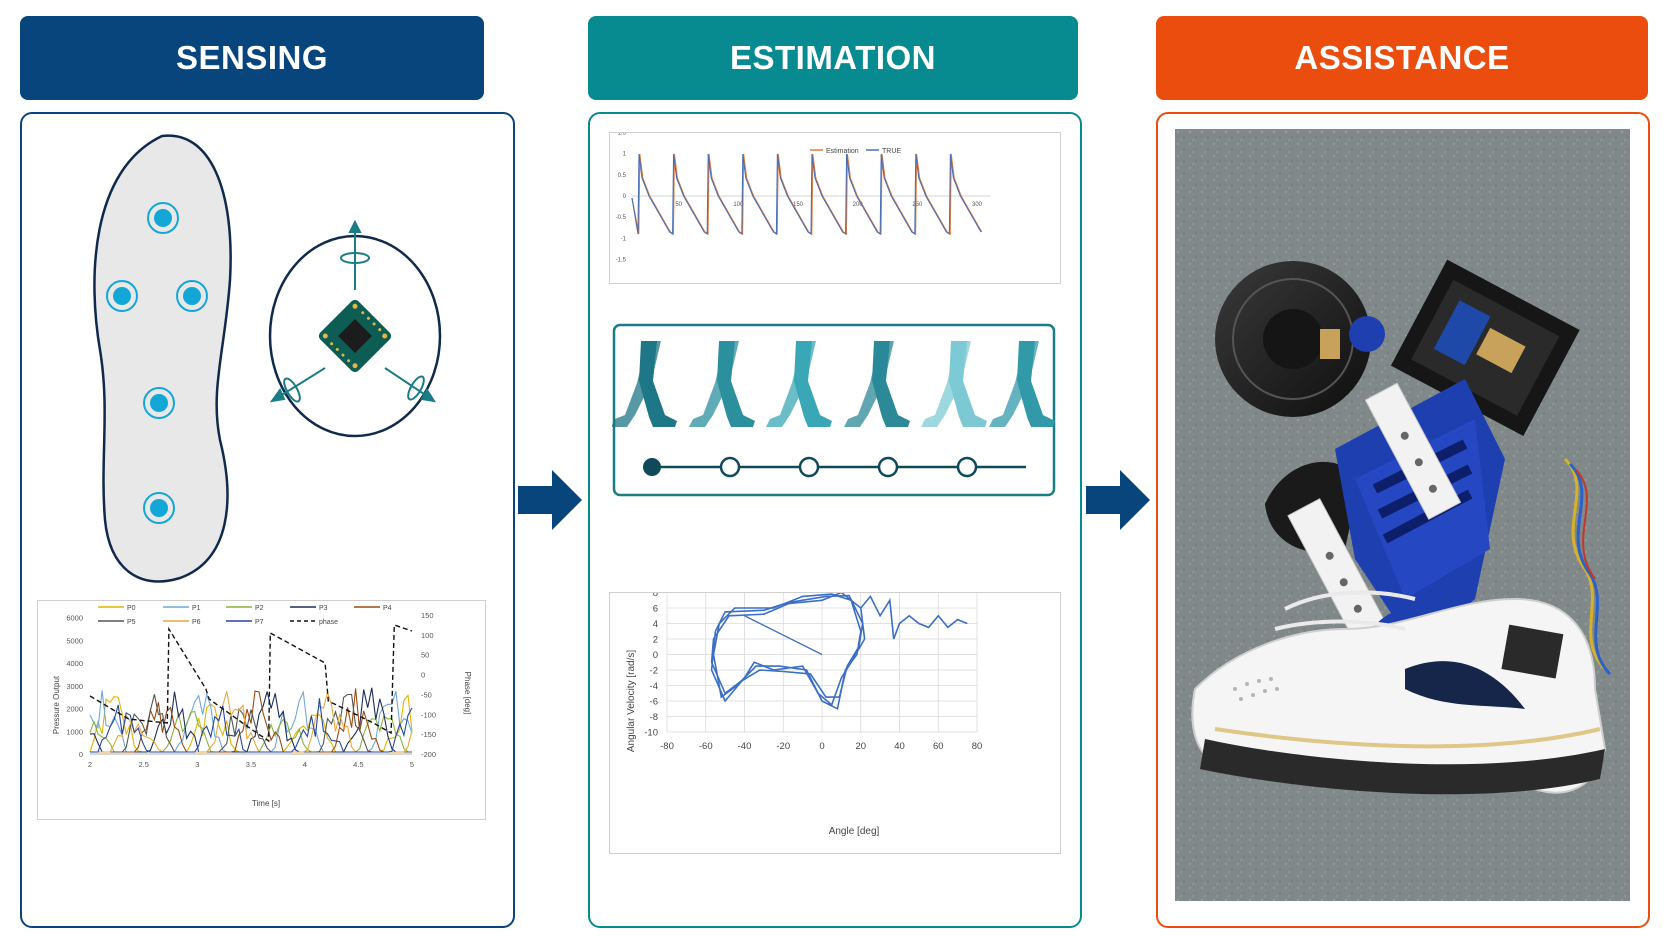 This screenshot has width=1664, height=936. I want to click on y-tick-label: -1.5, so click(621, 261).